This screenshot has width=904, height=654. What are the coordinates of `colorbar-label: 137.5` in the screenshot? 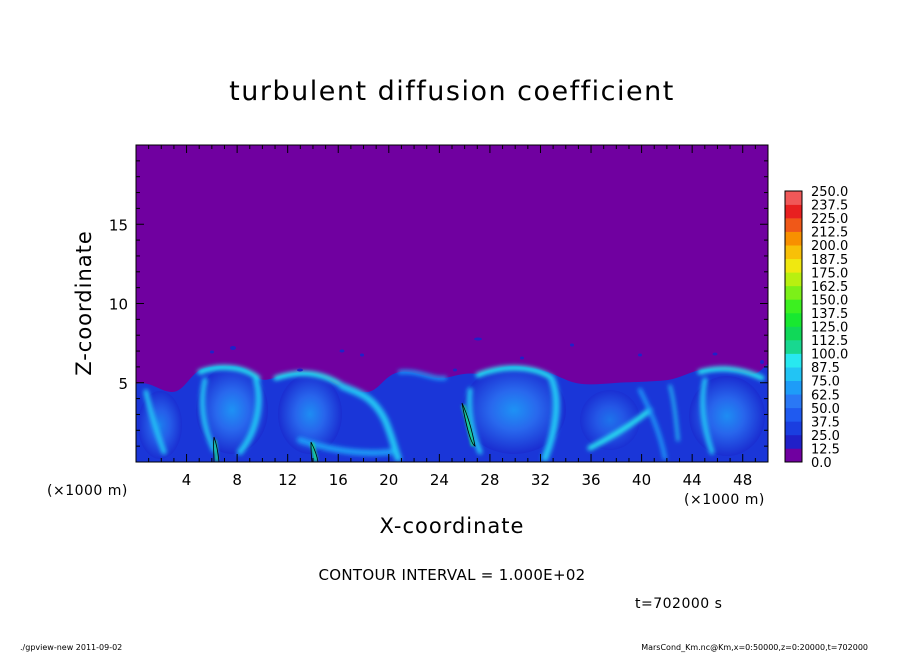 It's located at (829, 314).